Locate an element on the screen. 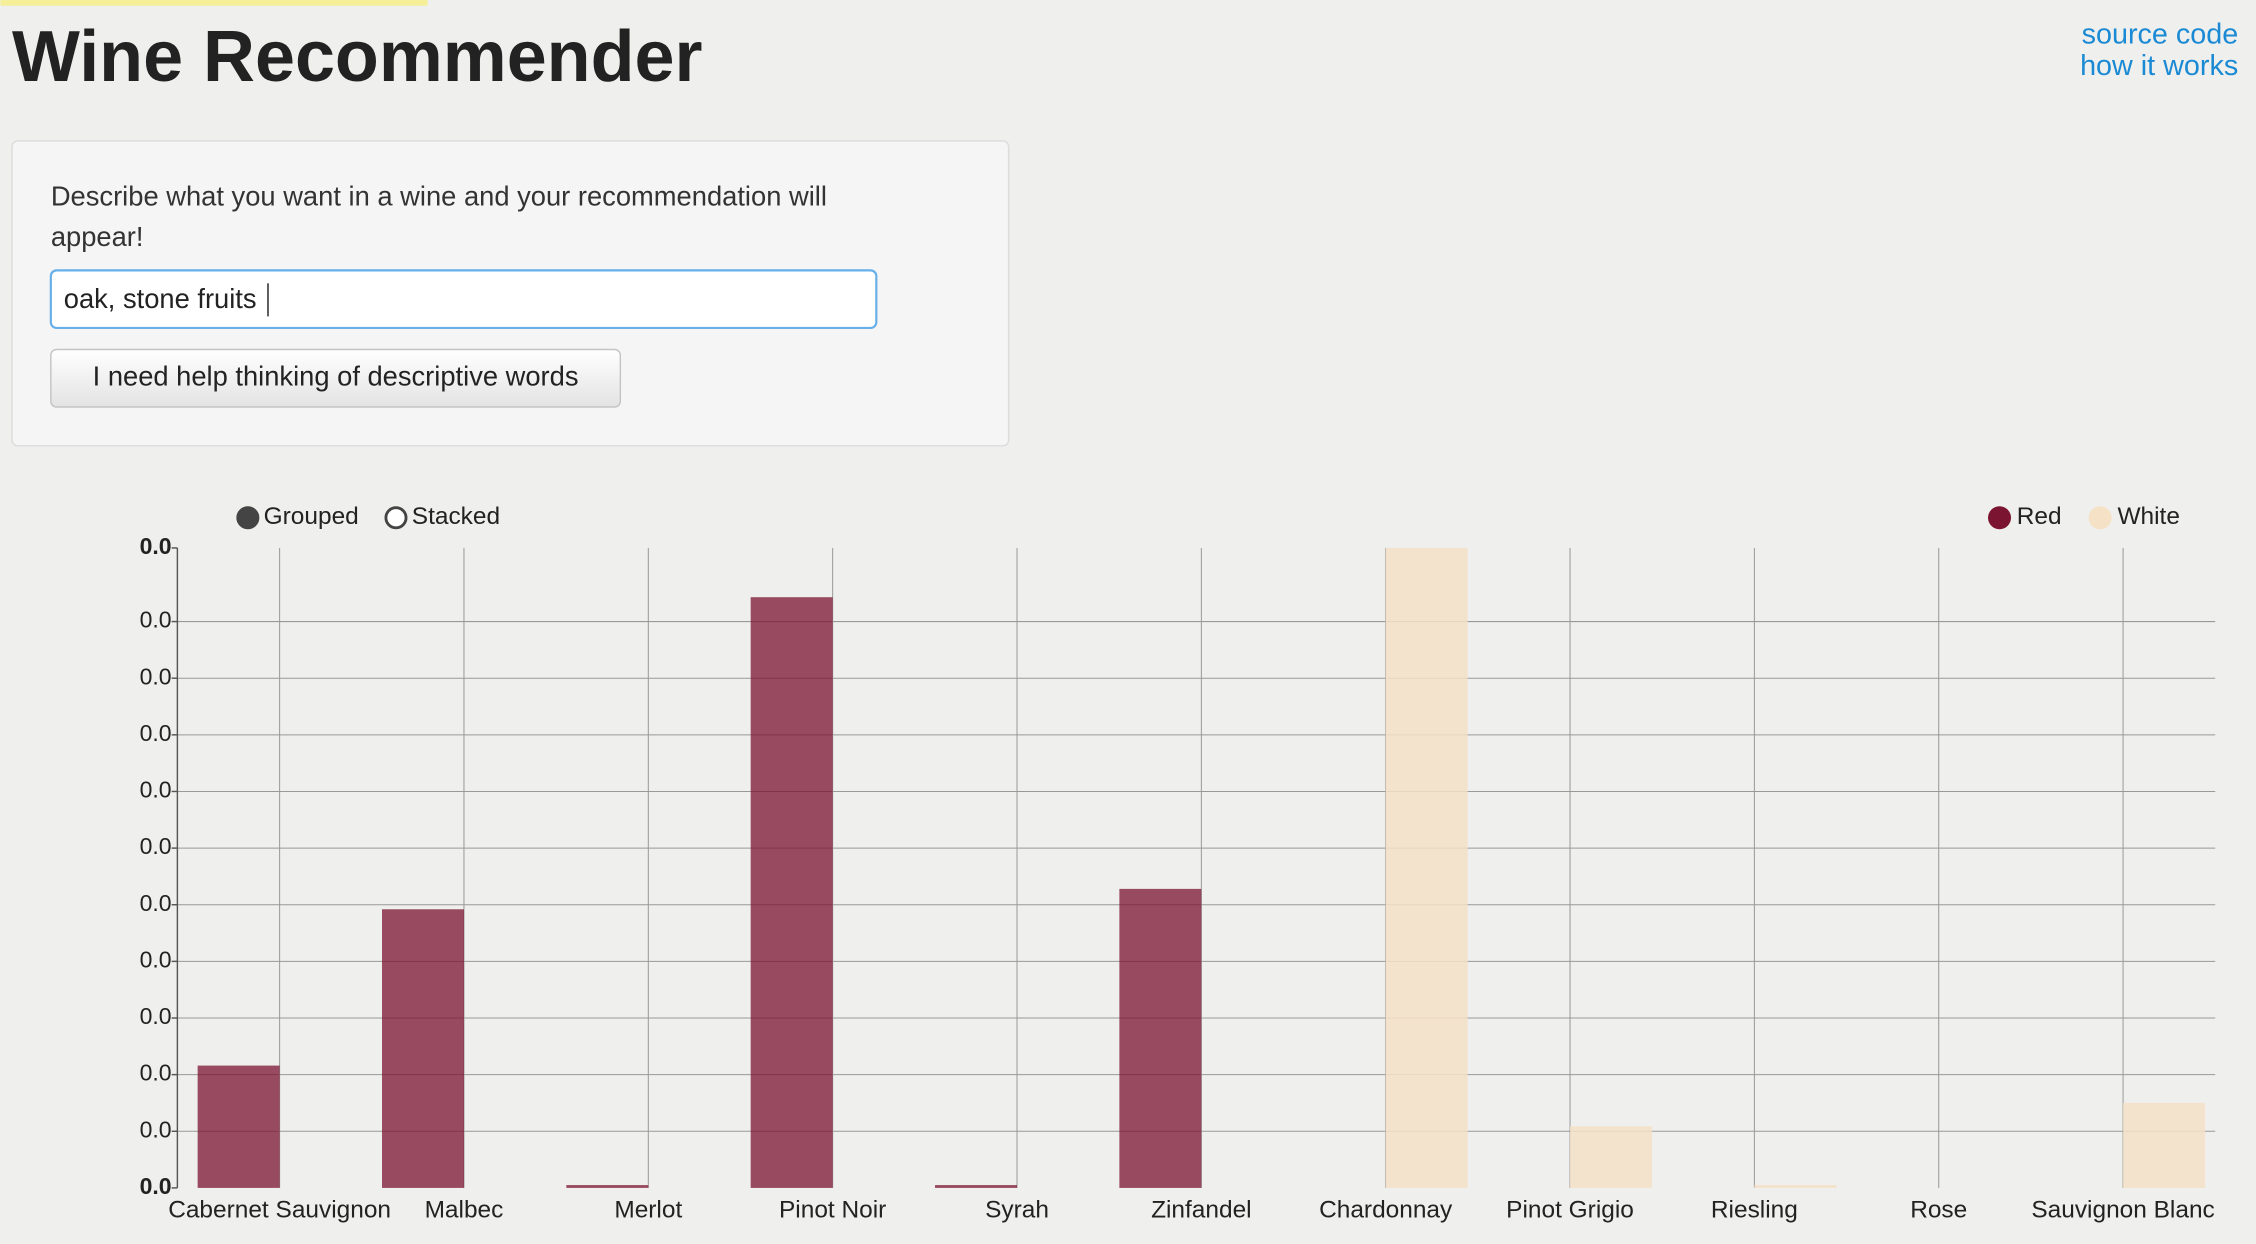 Image resolution: width=2256 pixels, height=1244 pixels. x-tick-label: Riesling is located at coordinates (1754, 1209).